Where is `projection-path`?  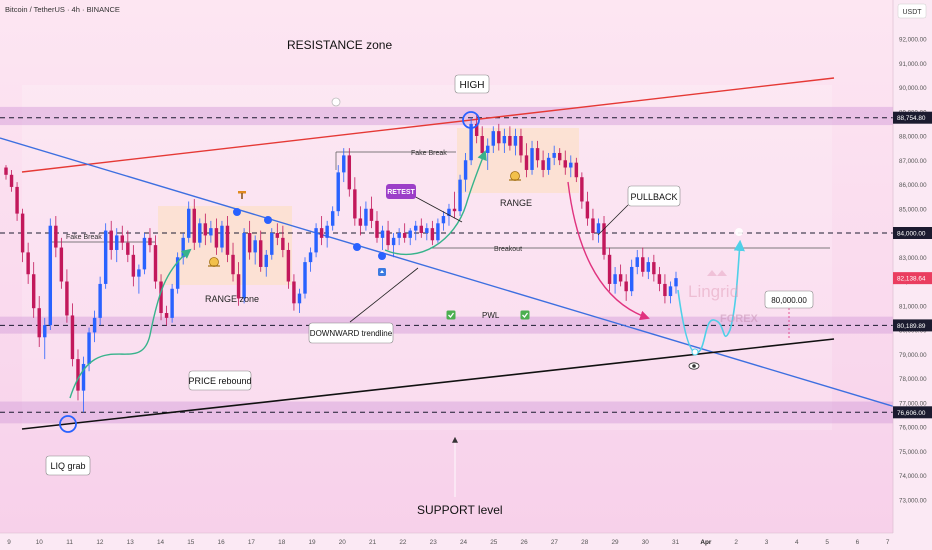
projection-path is located at coordinates (711, 296).